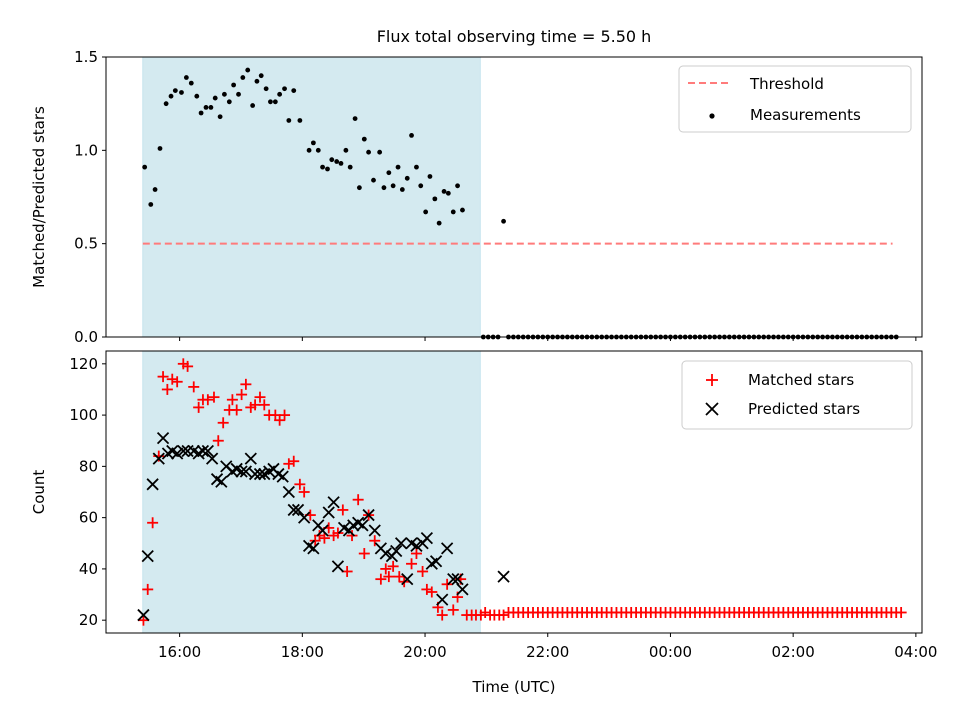  I want to click on p0-y-tick-label-0: 0.0, so click(86, 337).